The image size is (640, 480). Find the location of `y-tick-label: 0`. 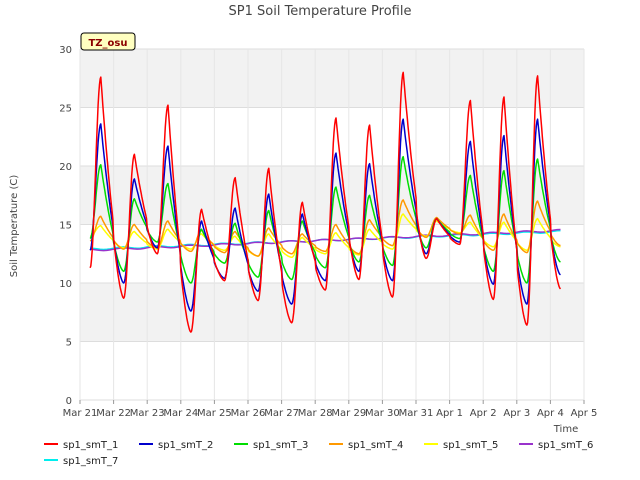

y-tick-label: 0 is located at coordinates (69, 401).